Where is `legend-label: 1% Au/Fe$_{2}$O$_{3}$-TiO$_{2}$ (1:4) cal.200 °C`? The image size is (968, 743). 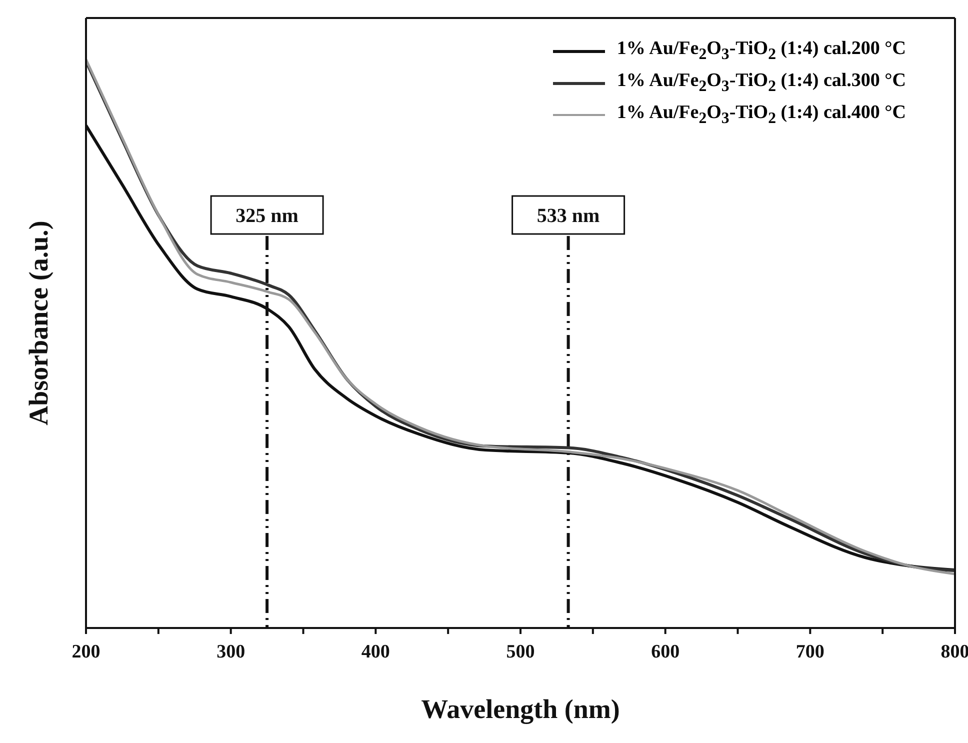
legend-label: 1% Au/Fe$_{2}$O$_{3}$-TiO$_{2}$ (1:4) cal.200 °C is located at coordinates (761, 51).